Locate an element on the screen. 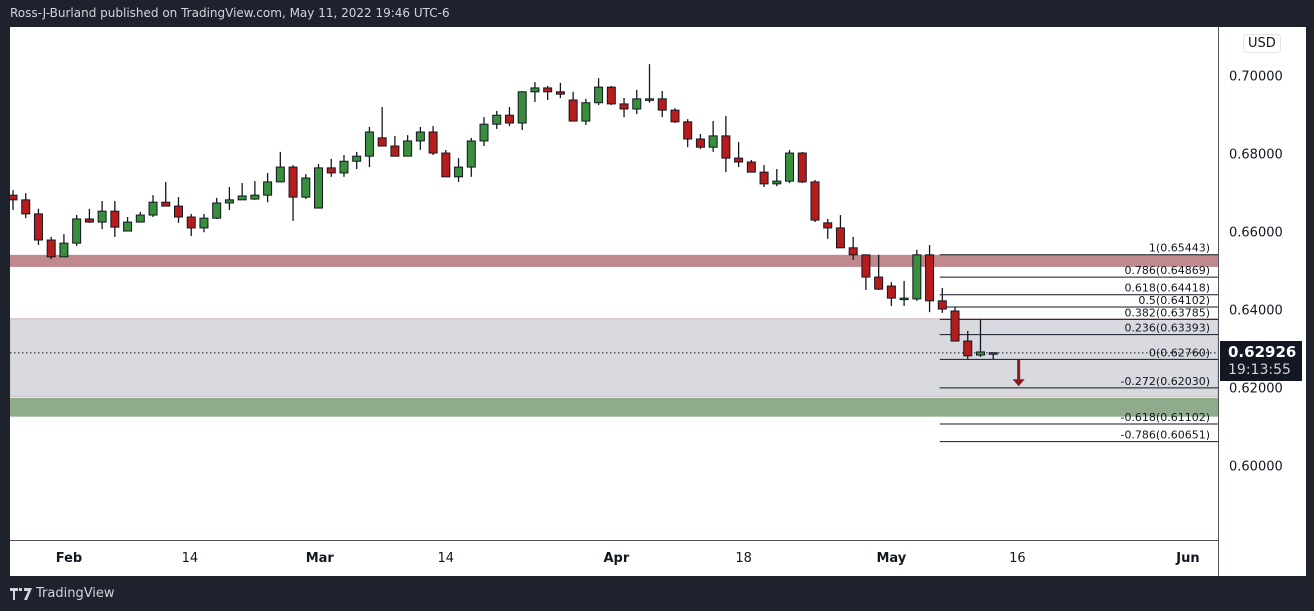  price-tick-label: 0.60000 is located at coordinates (1256, 467).